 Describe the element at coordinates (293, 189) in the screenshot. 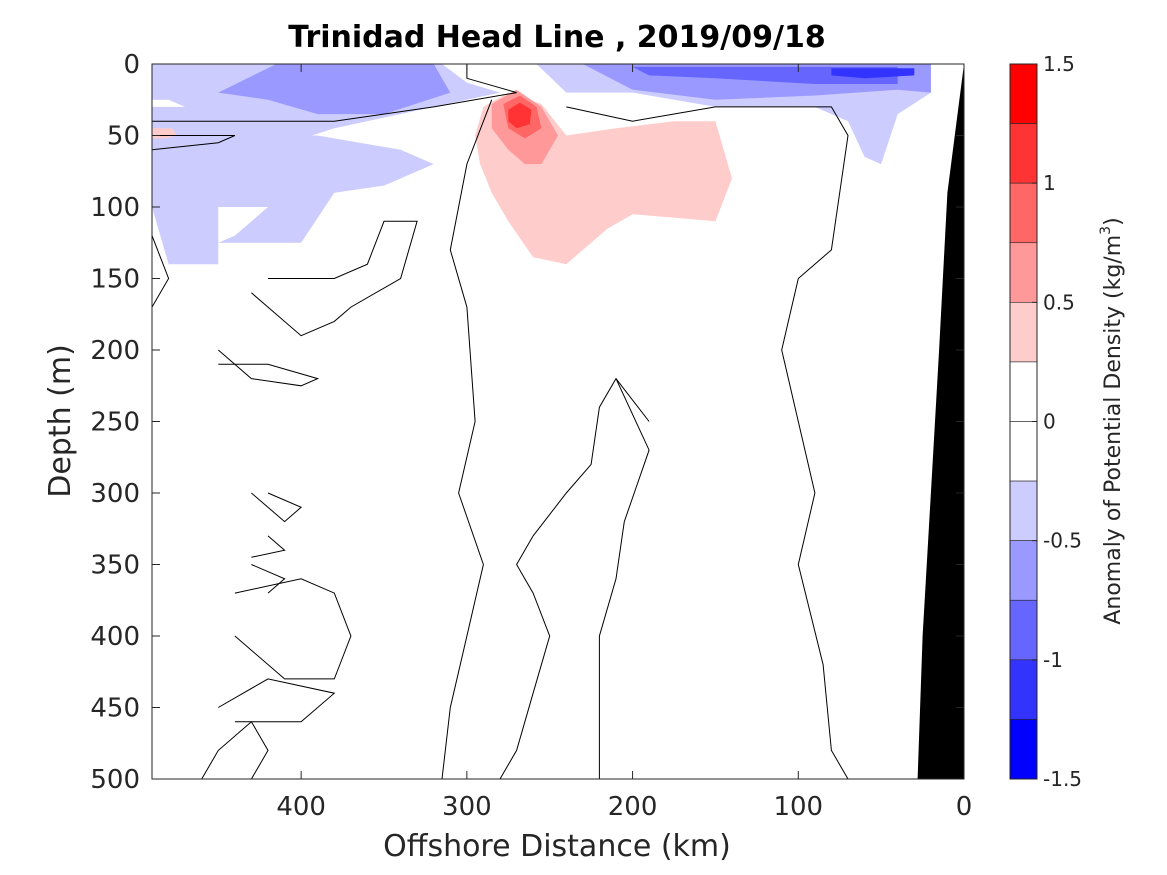

I see `subsurface-negative-anomaly` at that location.